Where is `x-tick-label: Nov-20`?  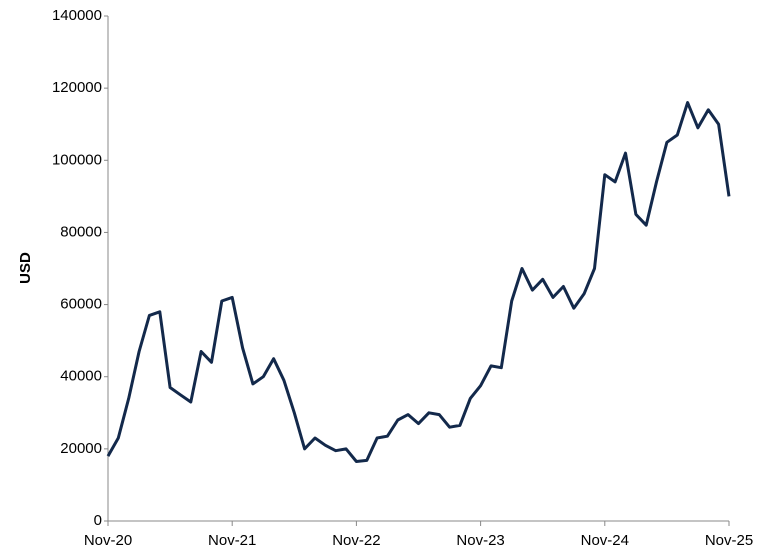
x-tick-label: Nov-20 is located at coordinates (108, 540).